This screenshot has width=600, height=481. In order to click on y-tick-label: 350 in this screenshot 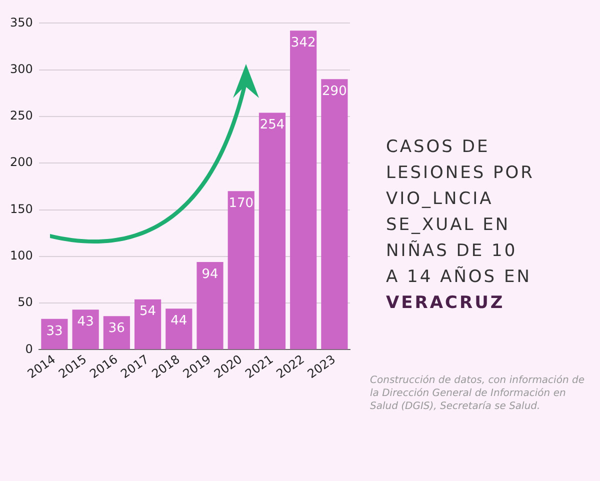, I will do `click(21, 22)`.